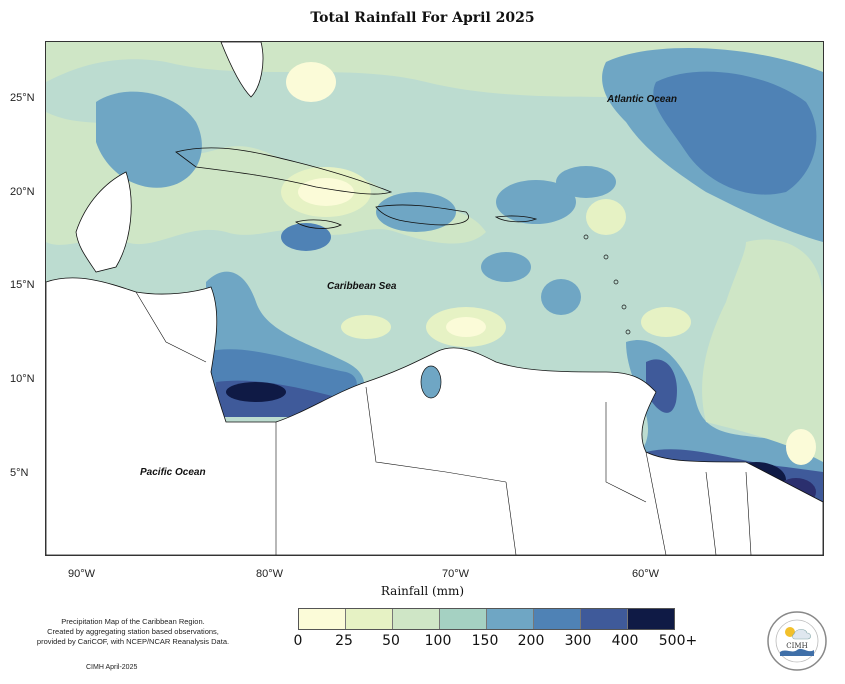 The height and width of the screenshot is (684, 845). What do you see at coordinates (678, 641) in the screenshot?
I see `legend-tick-500plus: 500+` at bounding box center [678, 641].